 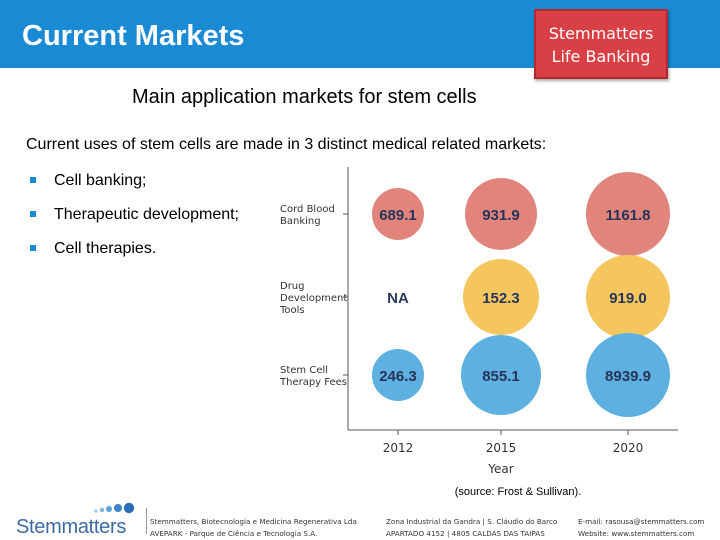 I want to click on slide-subtitle: Main application markets for stem cells, so click(x=304, y=97).